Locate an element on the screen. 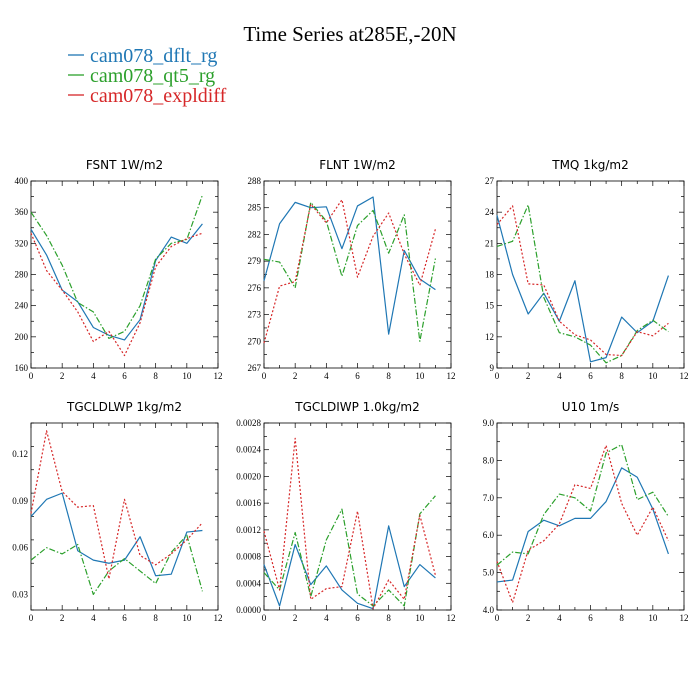 This screenshot has height=700, width=700. y-tick-label: 276 is located at coordinates (255, 288).